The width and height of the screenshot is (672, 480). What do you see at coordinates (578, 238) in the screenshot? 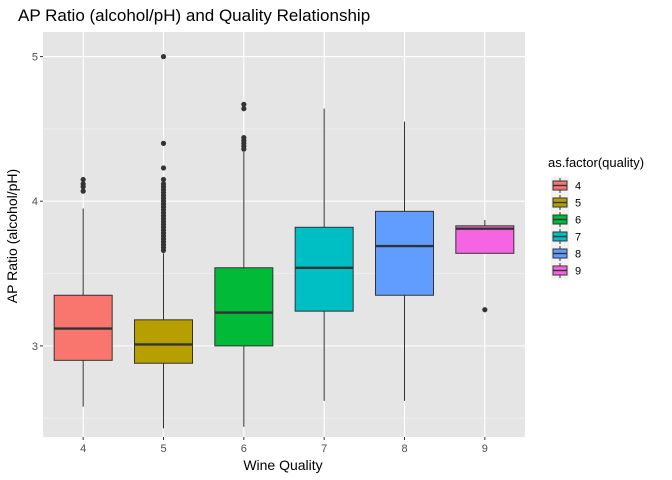
I see `legend-label: 7` at bounding box center [578, 238].